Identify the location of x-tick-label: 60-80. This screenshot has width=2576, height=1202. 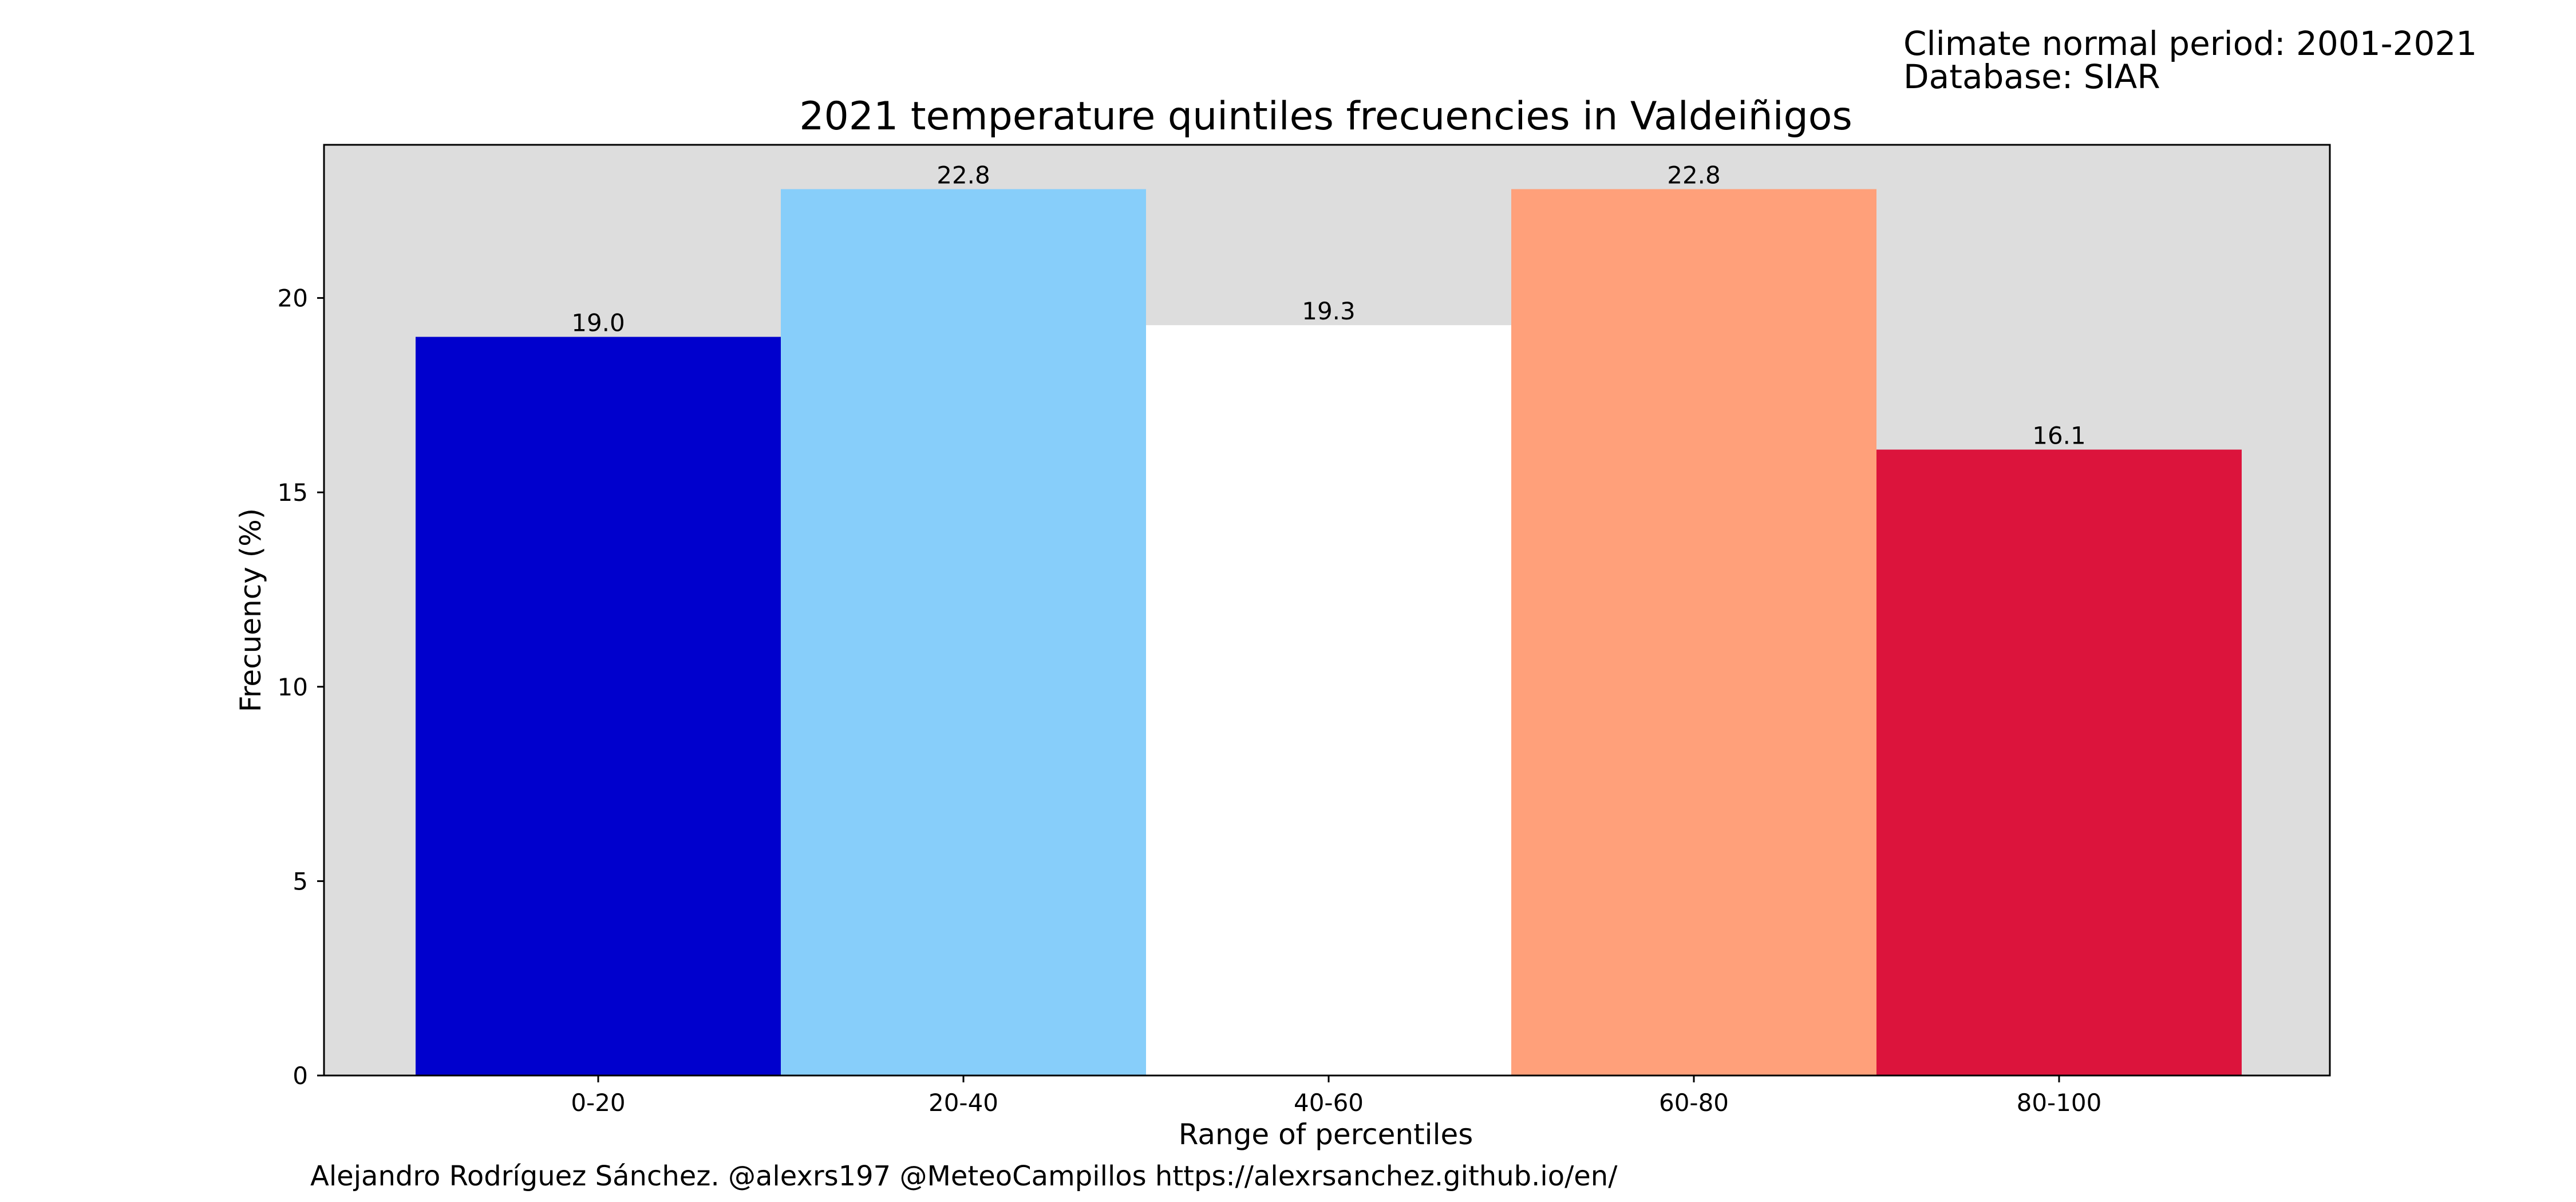
(1694, 1103).